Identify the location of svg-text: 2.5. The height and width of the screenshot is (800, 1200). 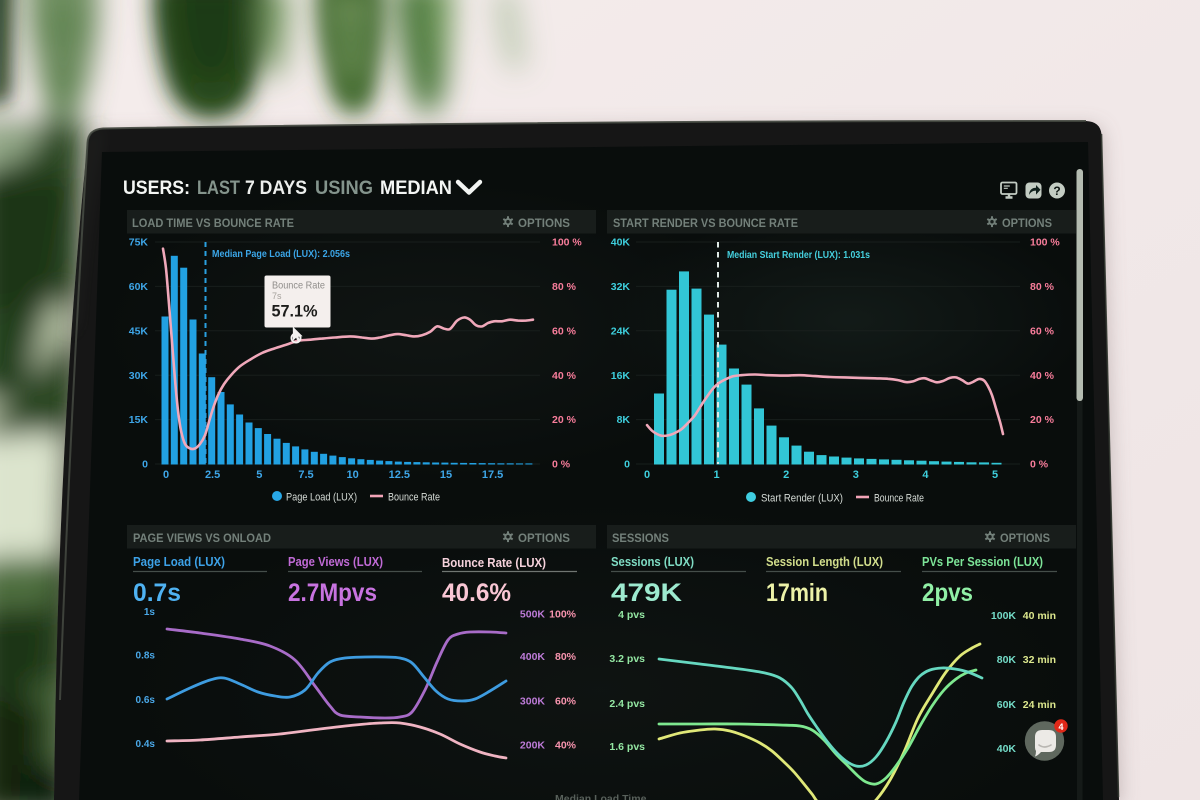
(212, 475).